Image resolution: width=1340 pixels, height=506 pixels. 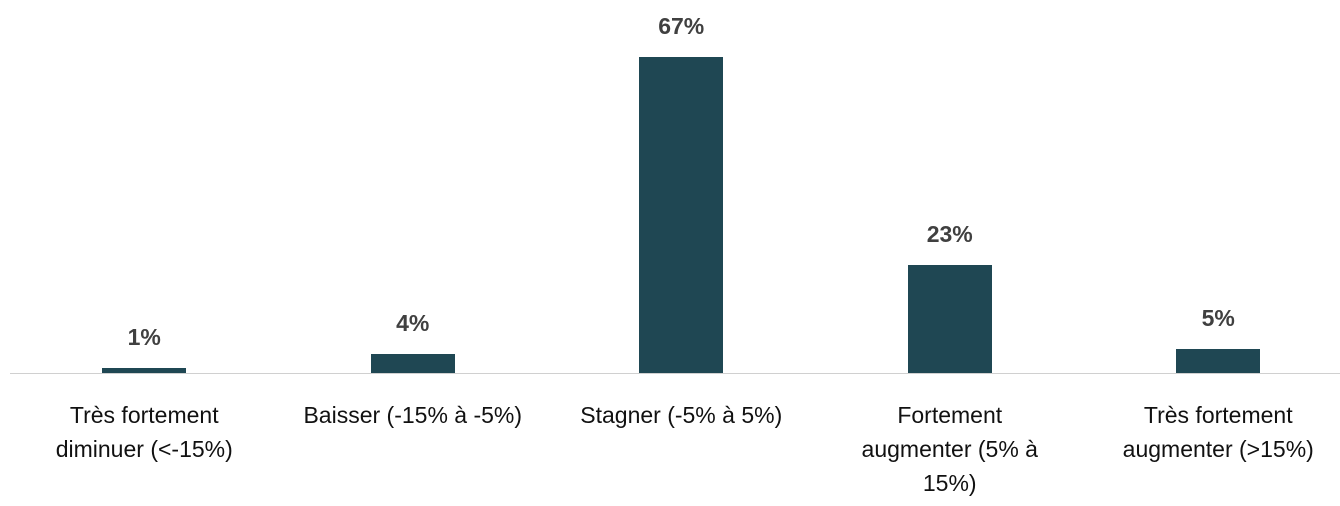 I want to click on x-tick-label: Fortement augmenter (5% à 15%), so click(x=949, y=449).